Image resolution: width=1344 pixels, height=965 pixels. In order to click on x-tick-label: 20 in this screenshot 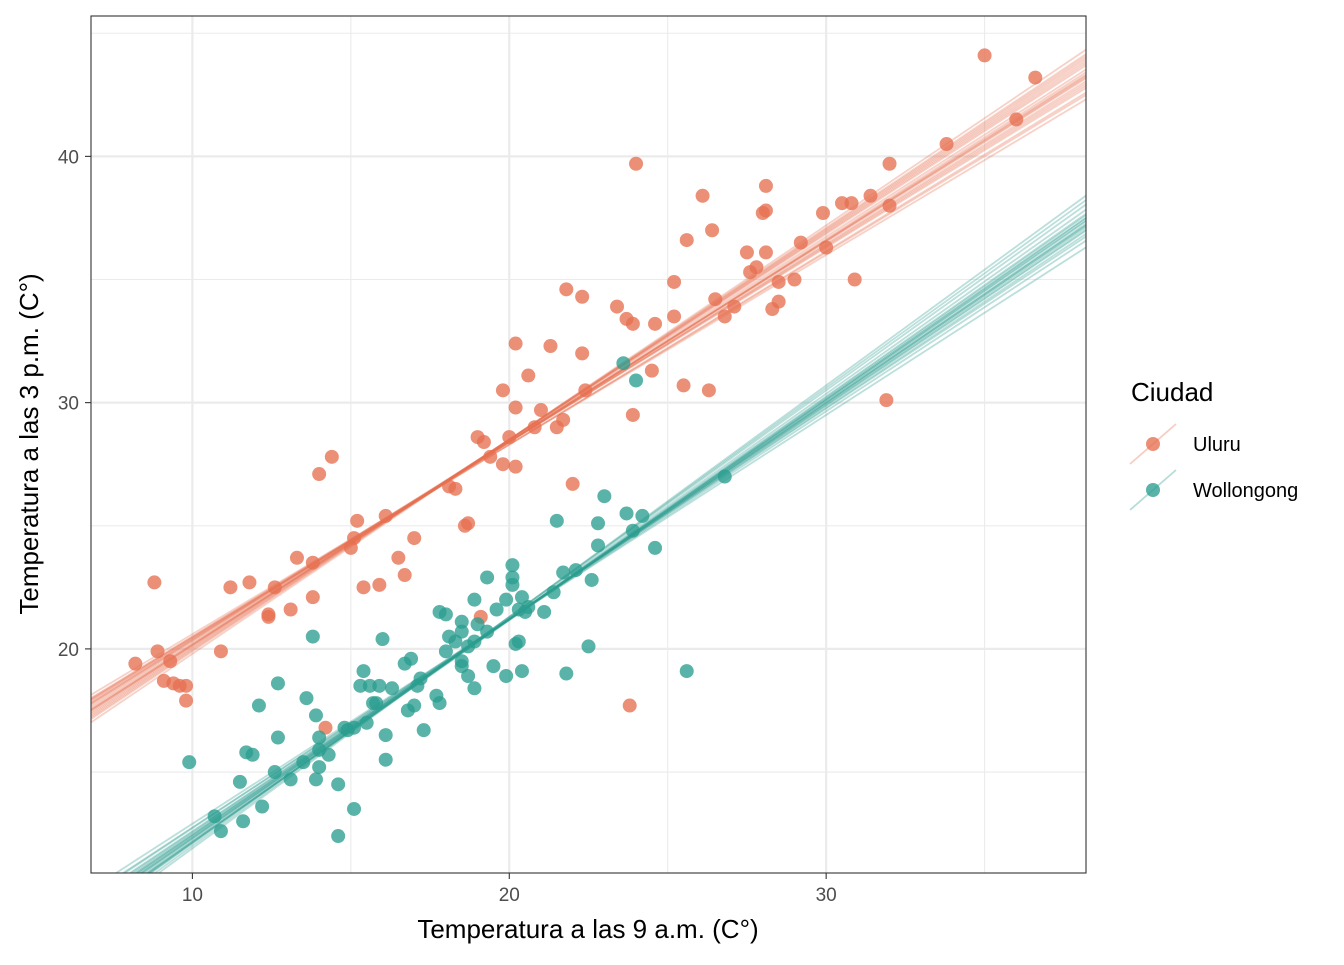, I will do `click(509, 895)`.